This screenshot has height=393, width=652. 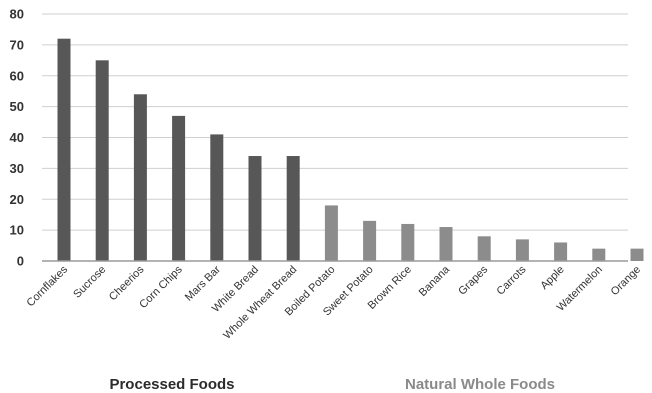 I want to click on y-tick-label: 60, so click(x=17, y=75).